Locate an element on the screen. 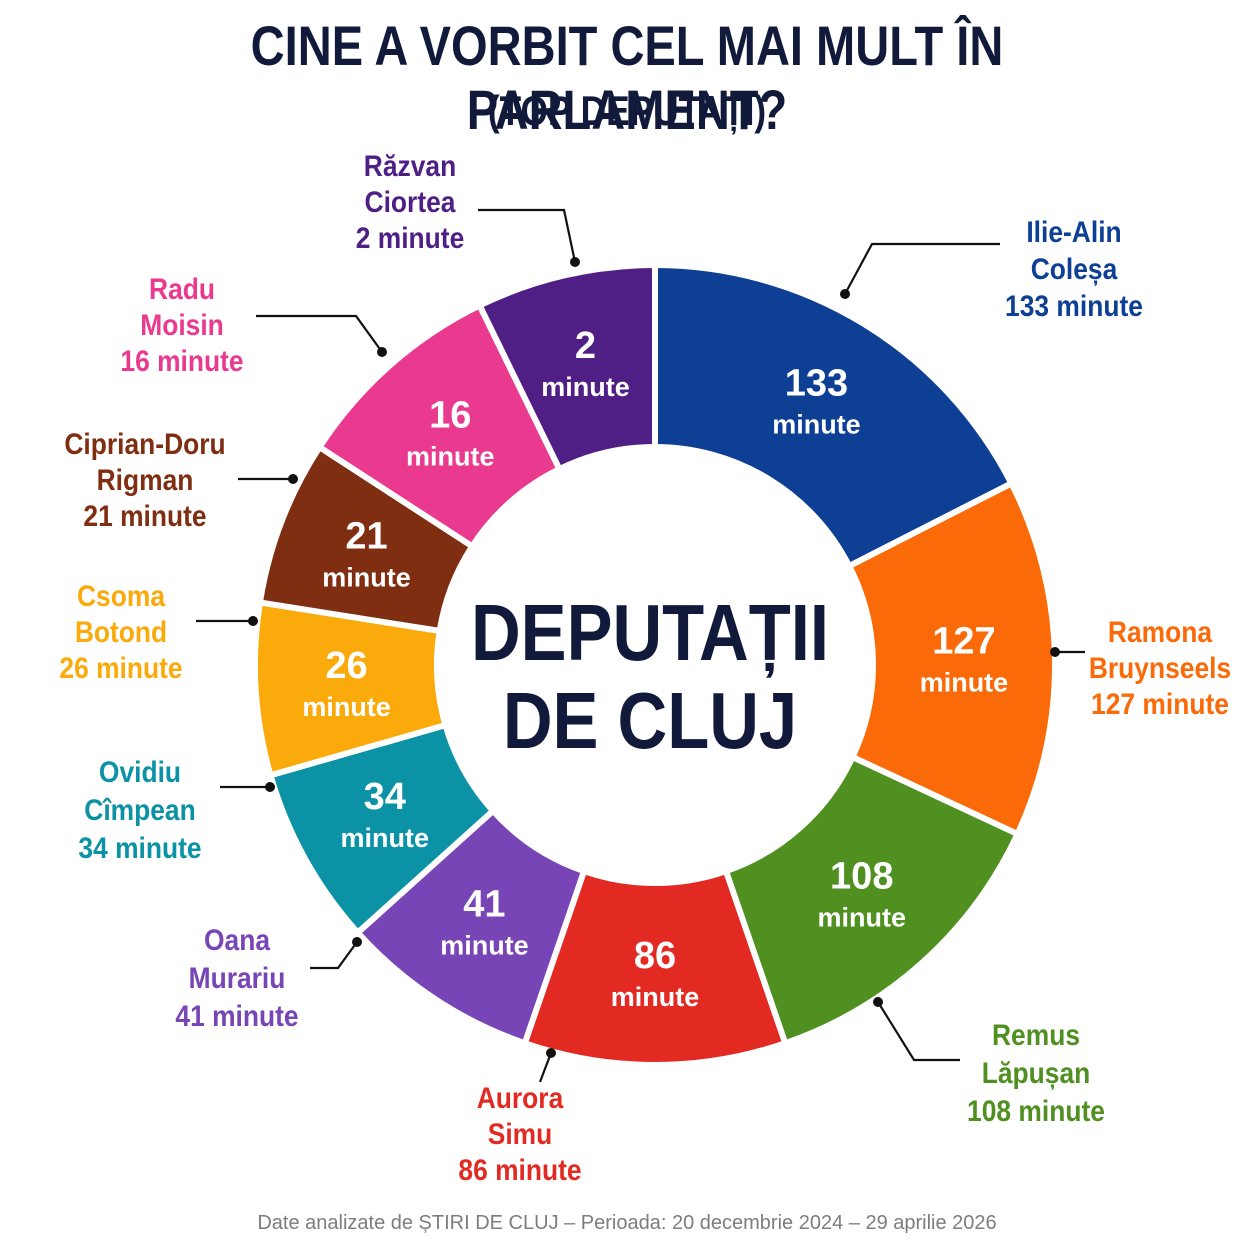  outside-label-ovidiu-cimpean: Ovidiu Cîmpean 34 minute is located at coordinates (139, 809).